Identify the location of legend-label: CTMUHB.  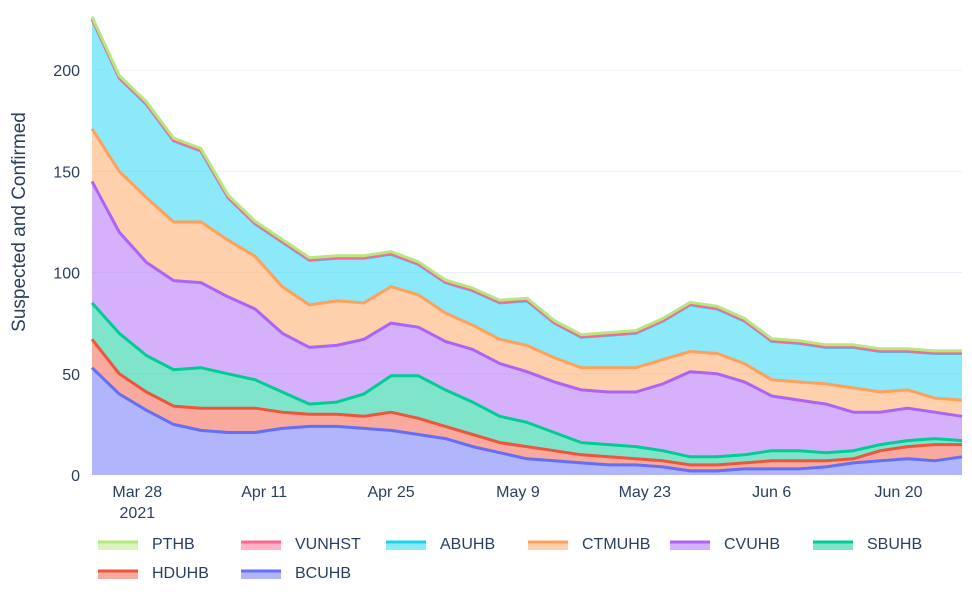
(616, 544).